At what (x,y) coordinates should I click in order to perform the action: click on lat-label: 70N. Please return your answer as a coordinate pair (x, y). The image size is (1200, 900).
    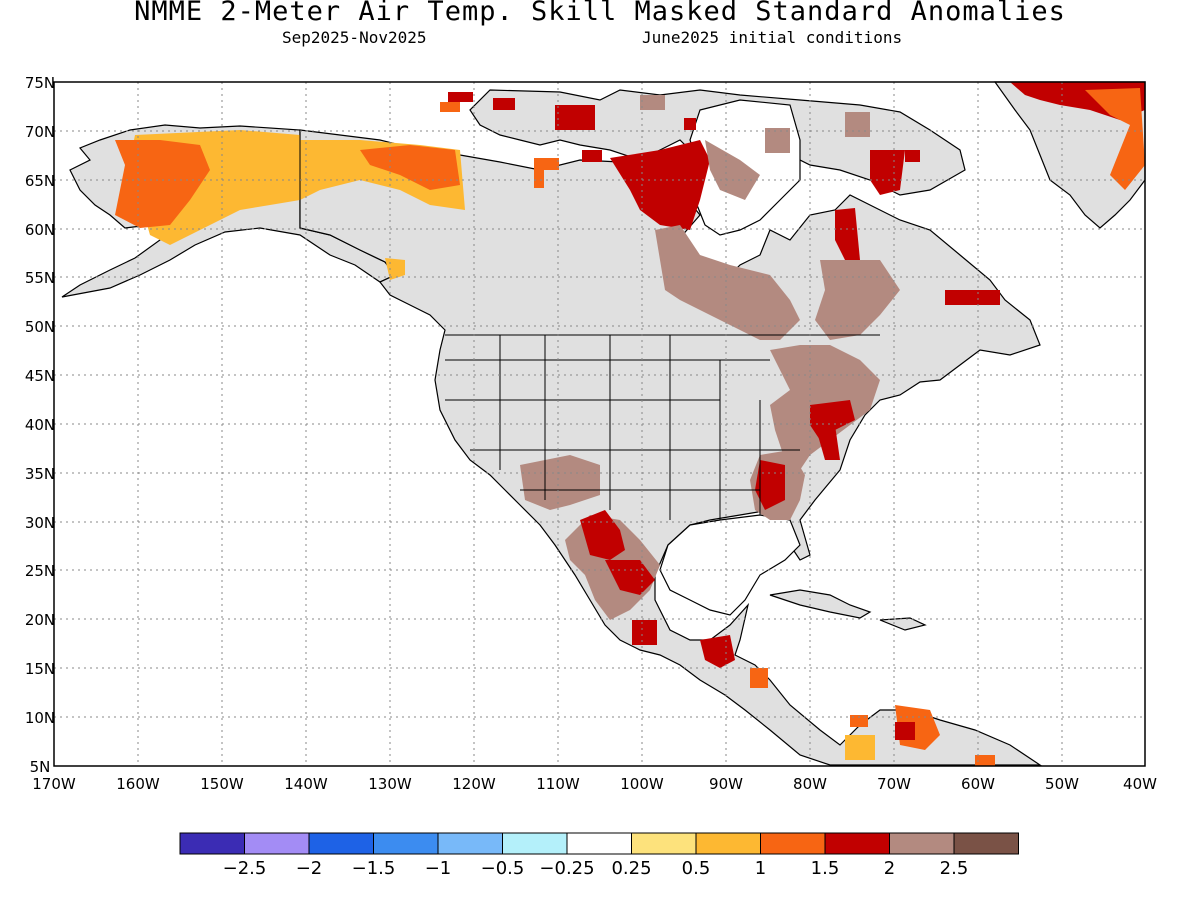
    Looking at the image, I should click on (40, 132).